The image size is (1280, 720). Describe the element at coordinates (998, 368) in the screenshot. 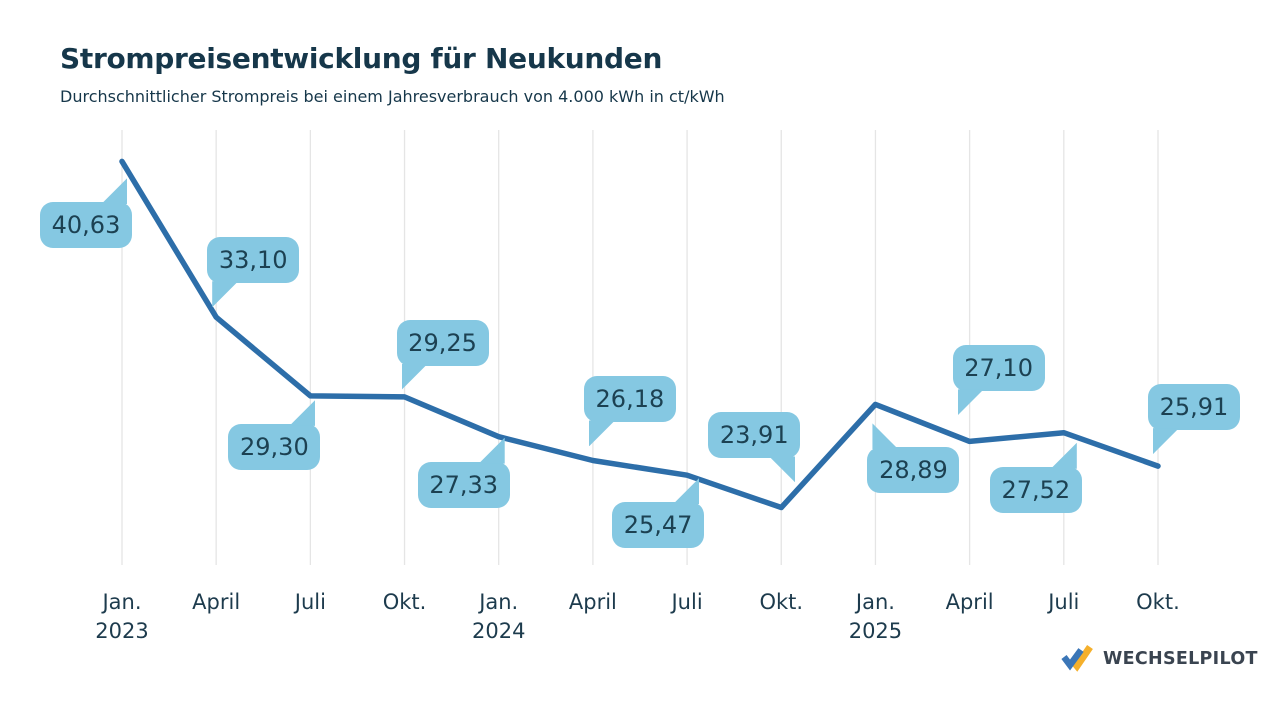

I see `data-label-value: 27,10` at that location.